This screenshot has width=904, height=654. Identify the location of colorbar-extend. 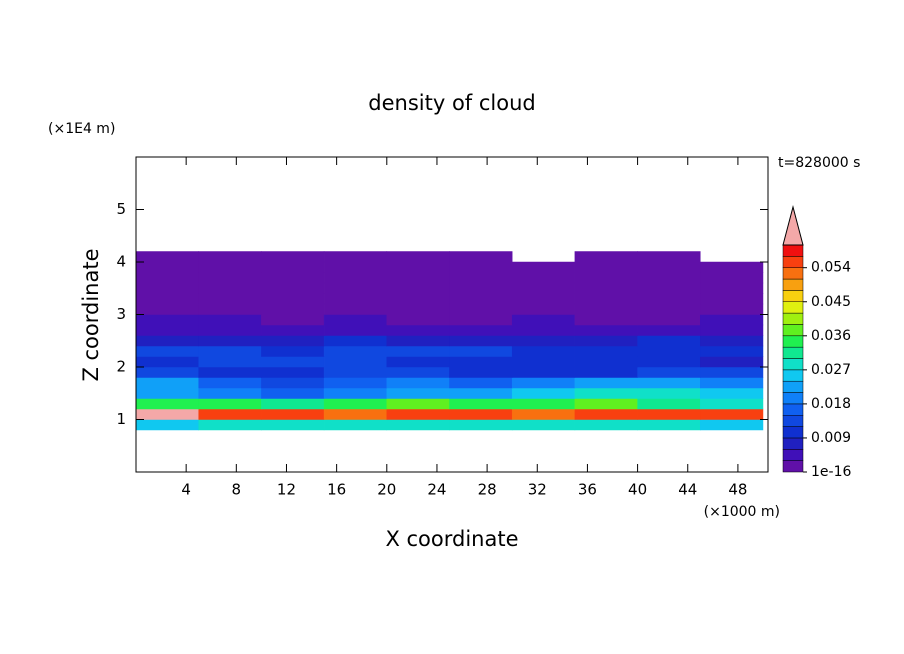
(793, 225).